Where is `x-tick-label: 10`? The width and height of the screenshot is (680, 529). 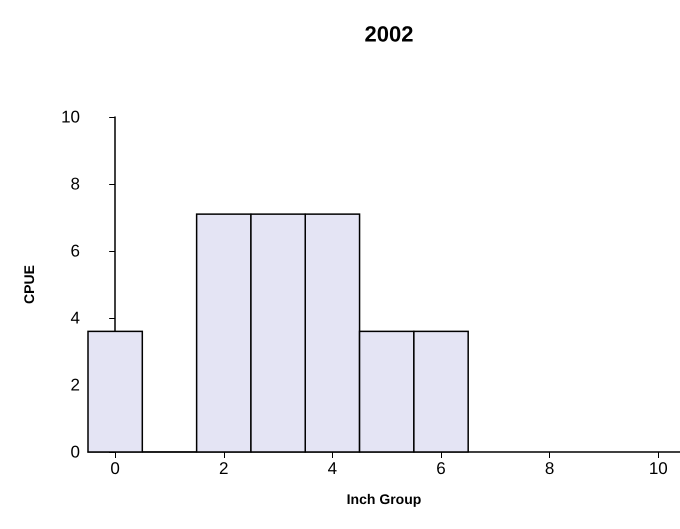 x-tick-label: 10 is located at coordinates (658, 468).